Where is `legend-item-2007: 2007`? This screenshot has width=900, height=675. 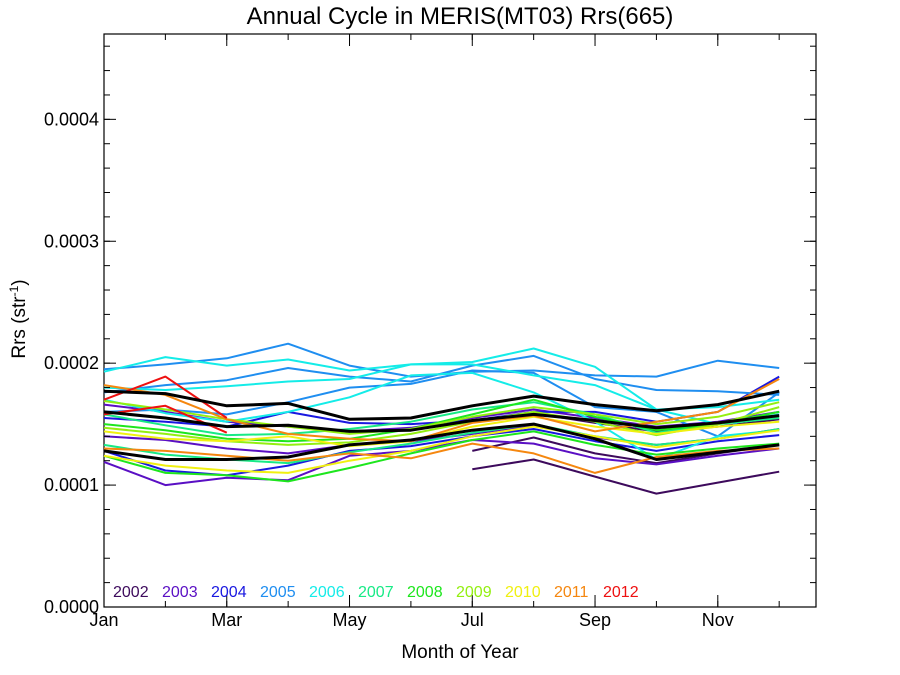
legend-item-2007: 2007 is located at coordinates (376, 592).